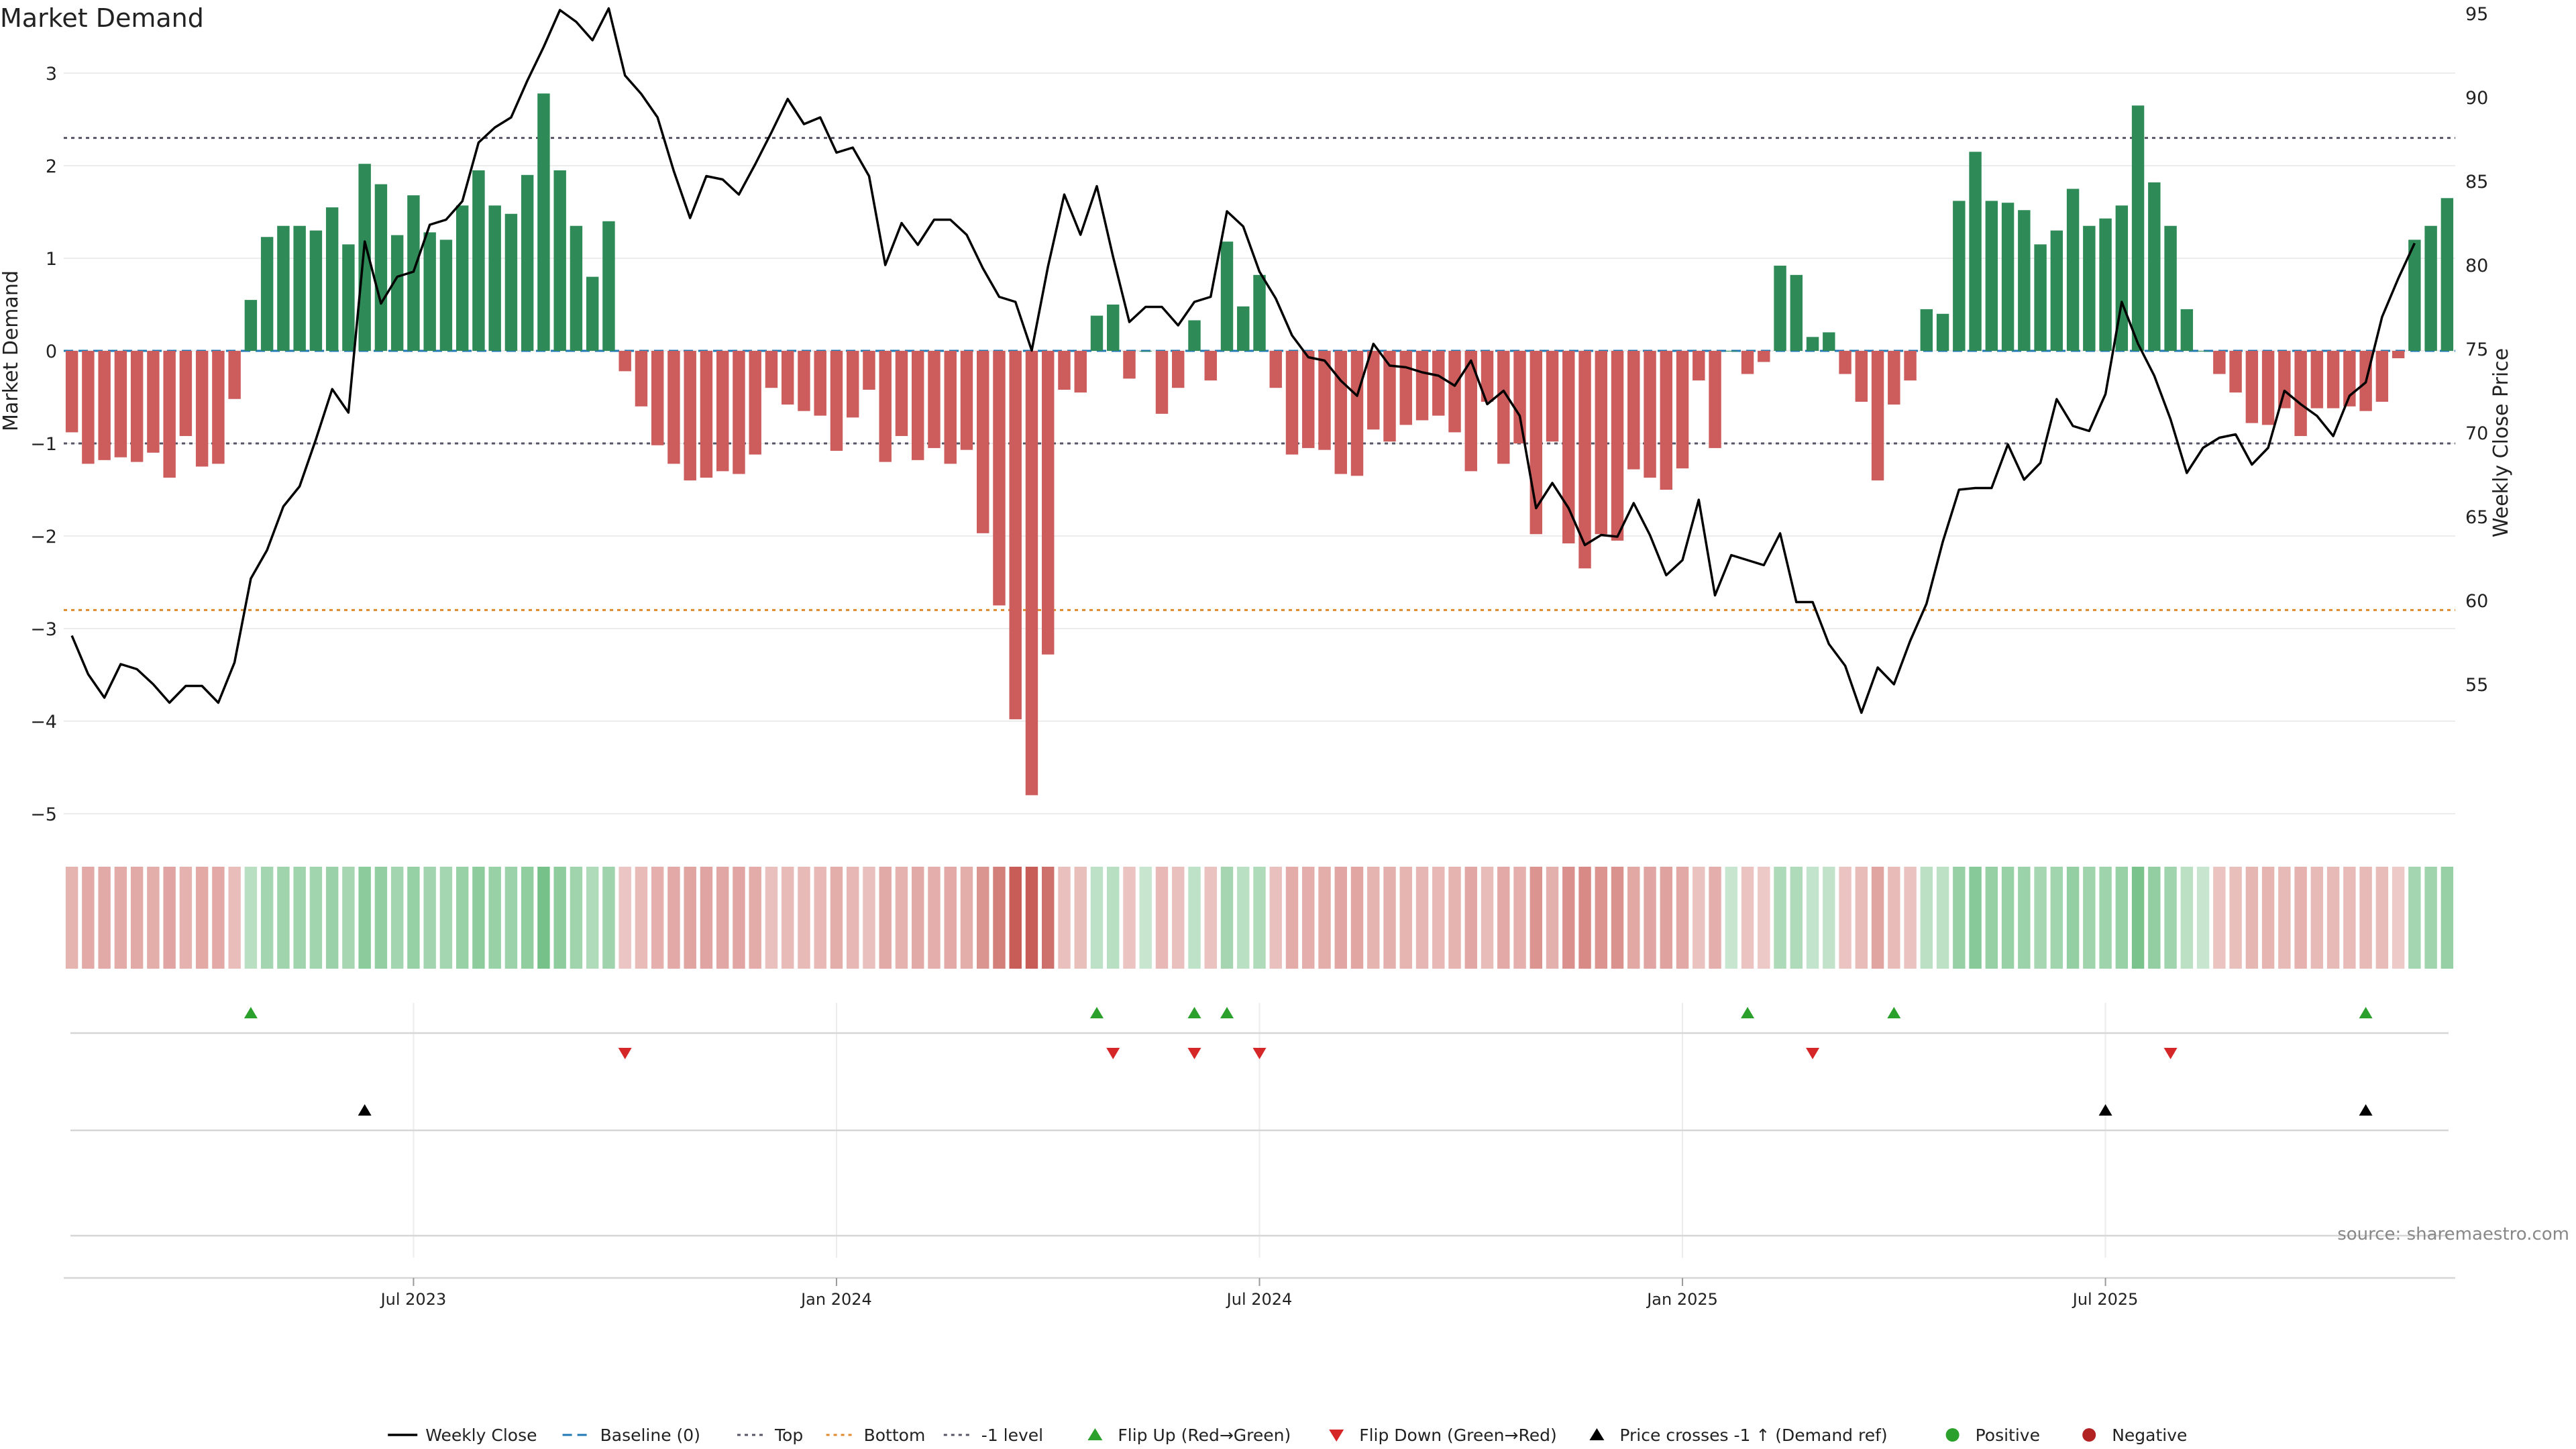 The image size is (2576, 1449). Describe the element at coordinates (625, 1053) in the screenshot. I see `flip-down-marker` at that location.